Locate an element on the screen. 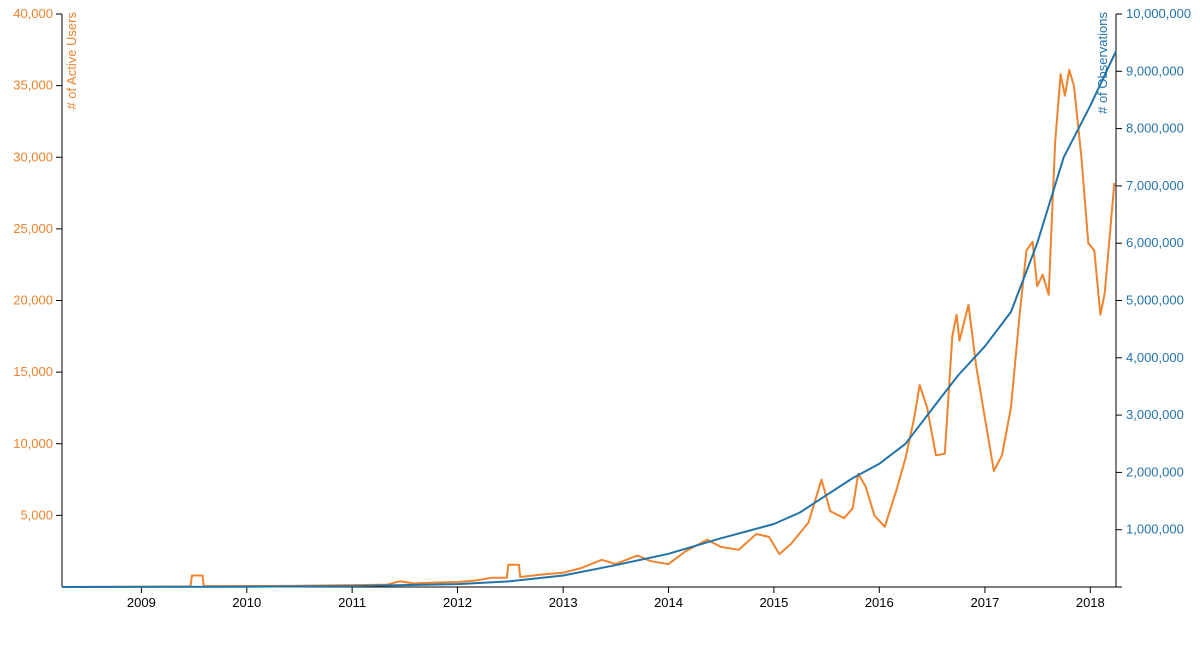 The height and width of the screenshot is (646, 1200). left-tick-label: 35,000 is located at coordinates (33, 85).